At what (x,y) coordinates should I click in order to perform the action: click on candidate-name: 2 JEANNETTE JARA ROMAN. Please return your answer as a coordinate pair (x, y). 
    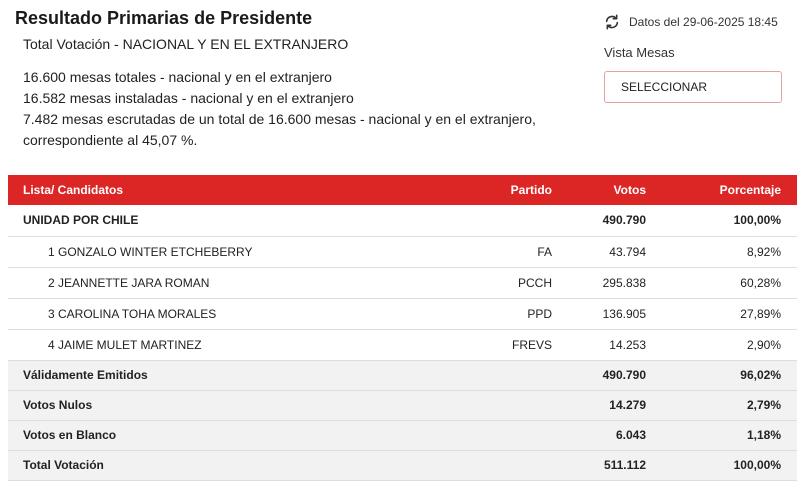
    Looking at the image, I should click on (188, 283).